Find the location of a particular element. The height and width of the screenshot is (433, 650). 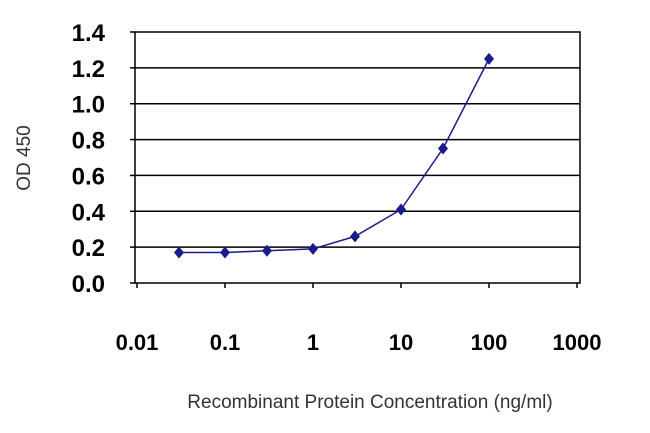

x-tick-label: 1 is located at coordinates (313, 342).